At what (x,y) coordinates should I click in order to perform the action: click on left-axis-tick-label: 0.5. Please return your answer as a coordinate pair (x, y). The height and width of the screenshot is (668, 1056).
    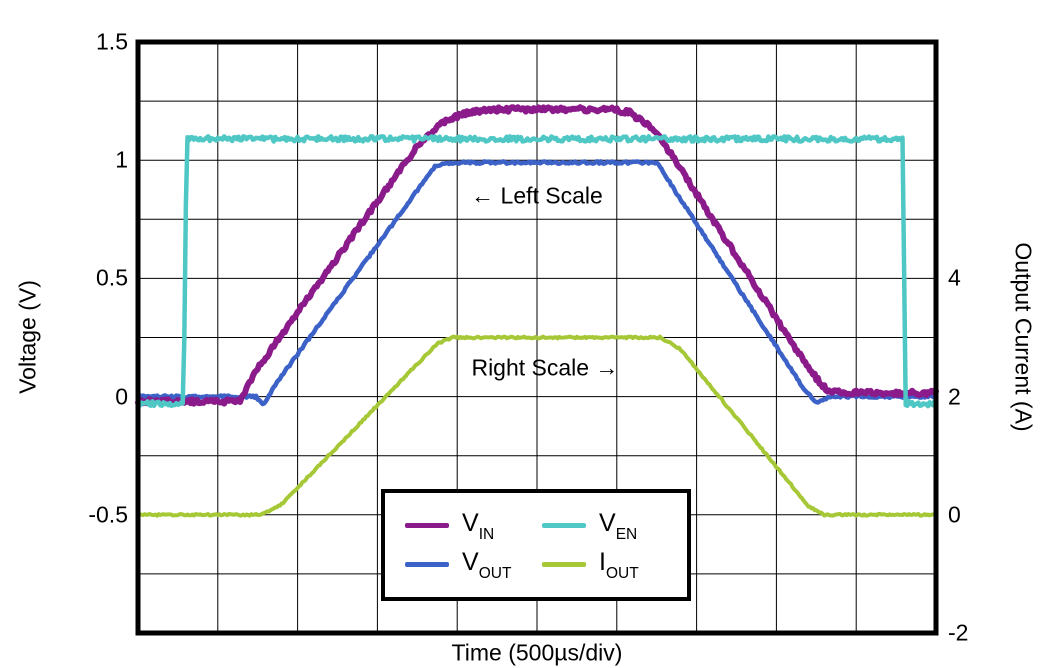
    Looking at the image, I should click on (112, 277).